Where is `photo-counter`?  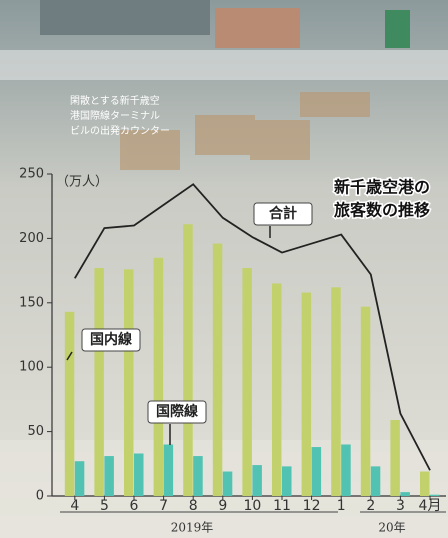
photo-counter is located at coordinates (224, 65).